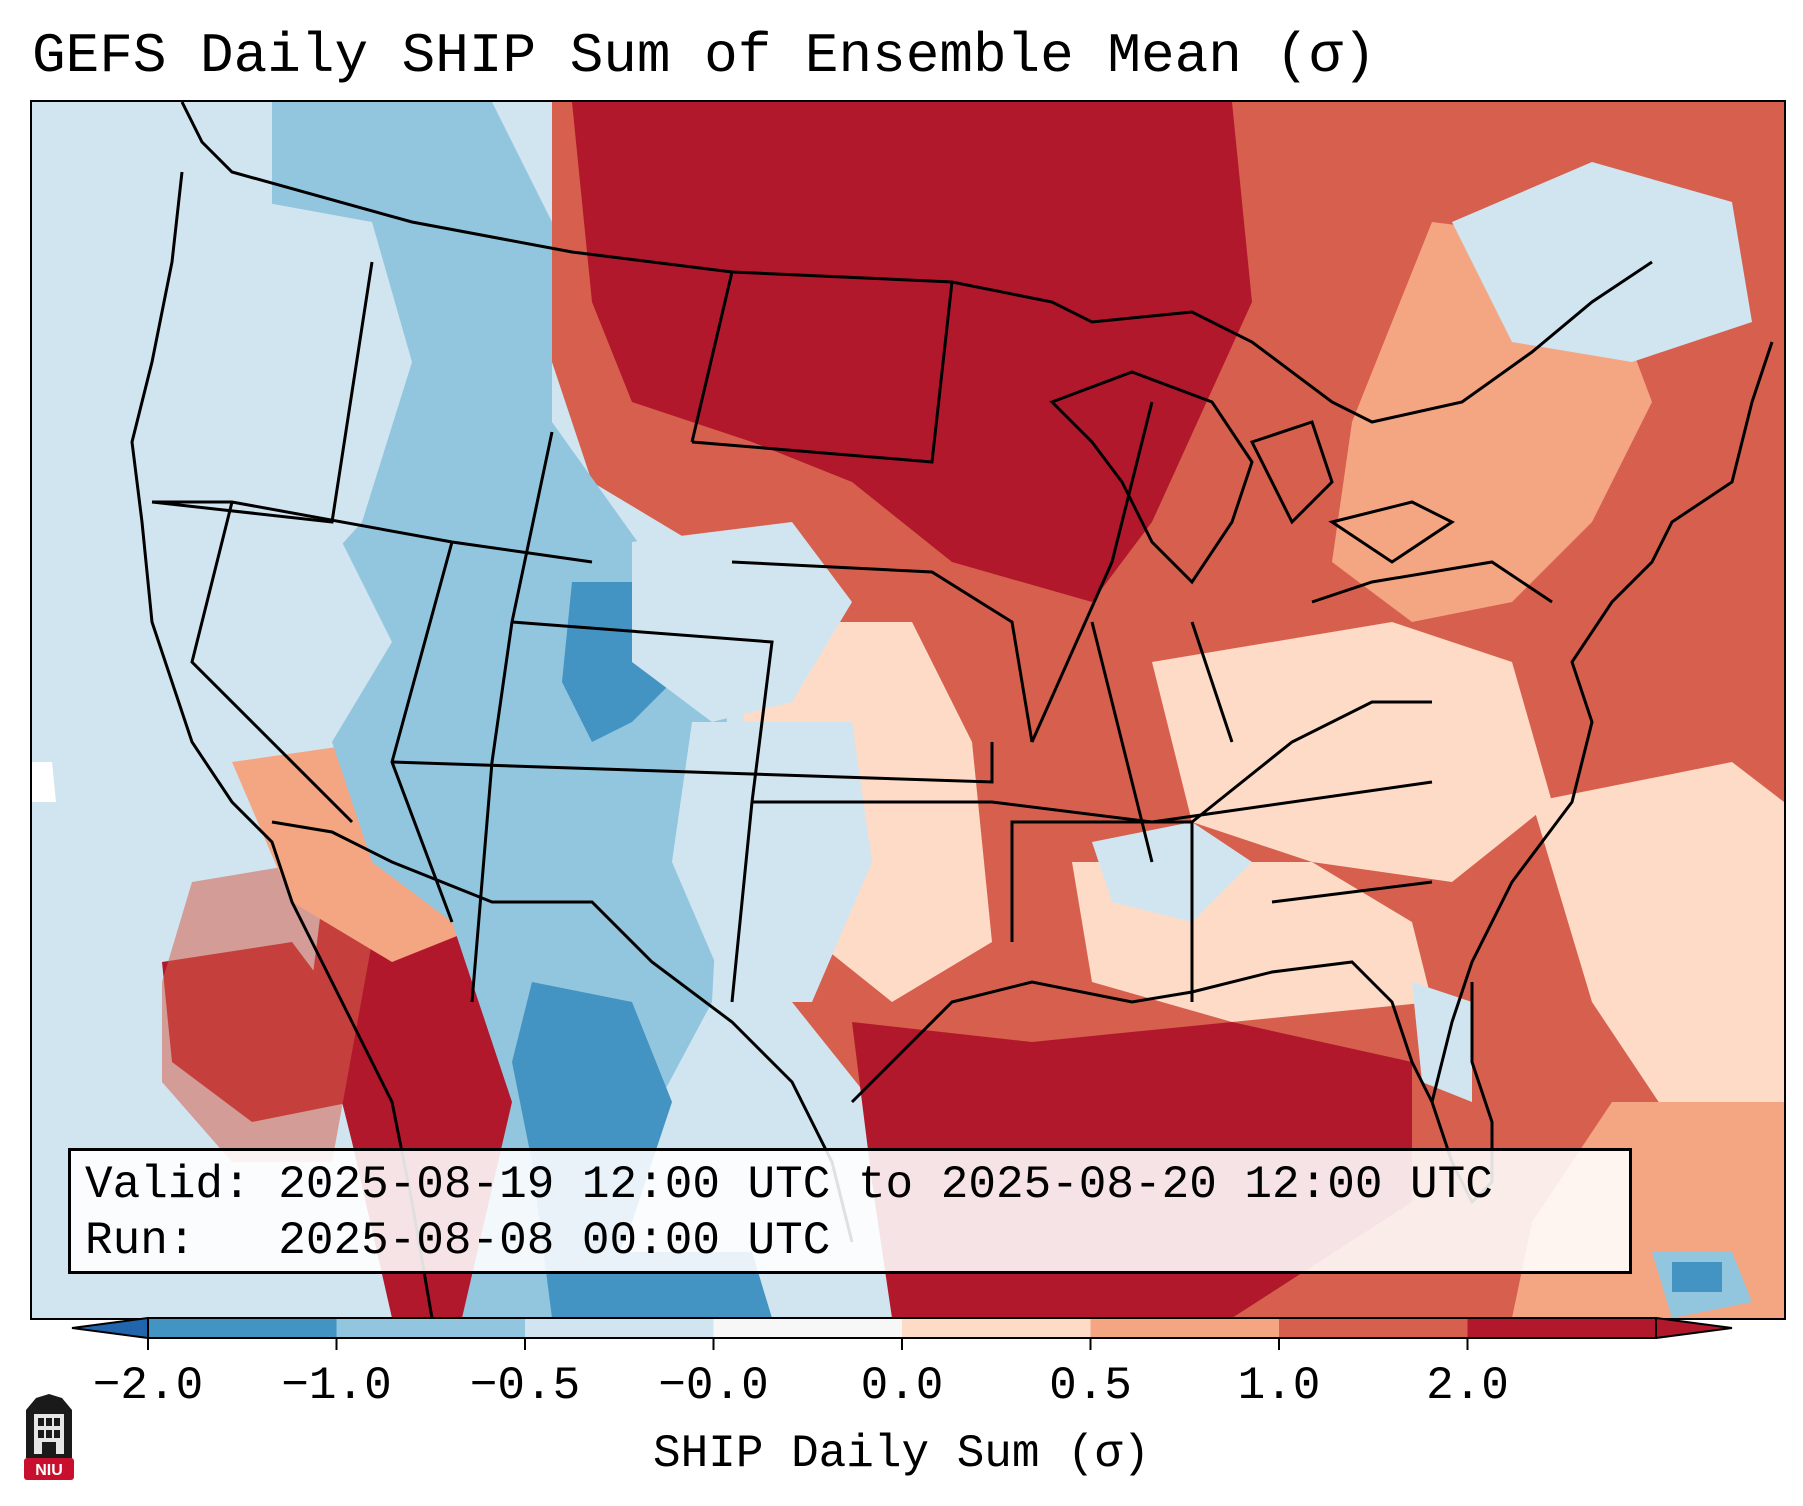 This screenshot has width=1803, height=1506. I want to click on chart-title: GEFS Daily SHIP Sum of Ensemble Mean (σ), so click(704, 56).